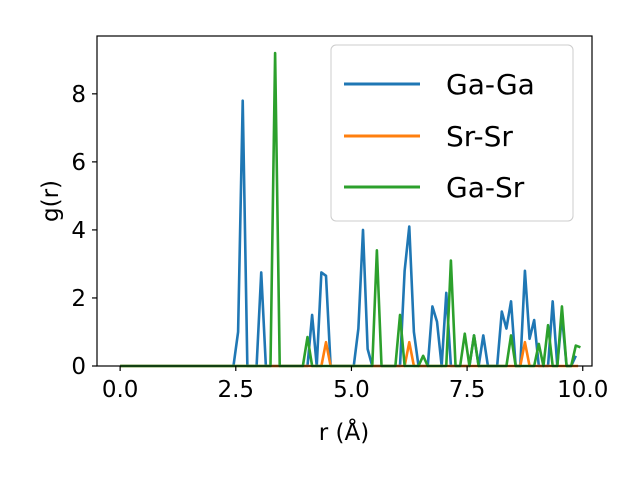  Describe the element at coordinates (51, 201) in the screenshot. I see `y-axis-label: g(r)` at that location.